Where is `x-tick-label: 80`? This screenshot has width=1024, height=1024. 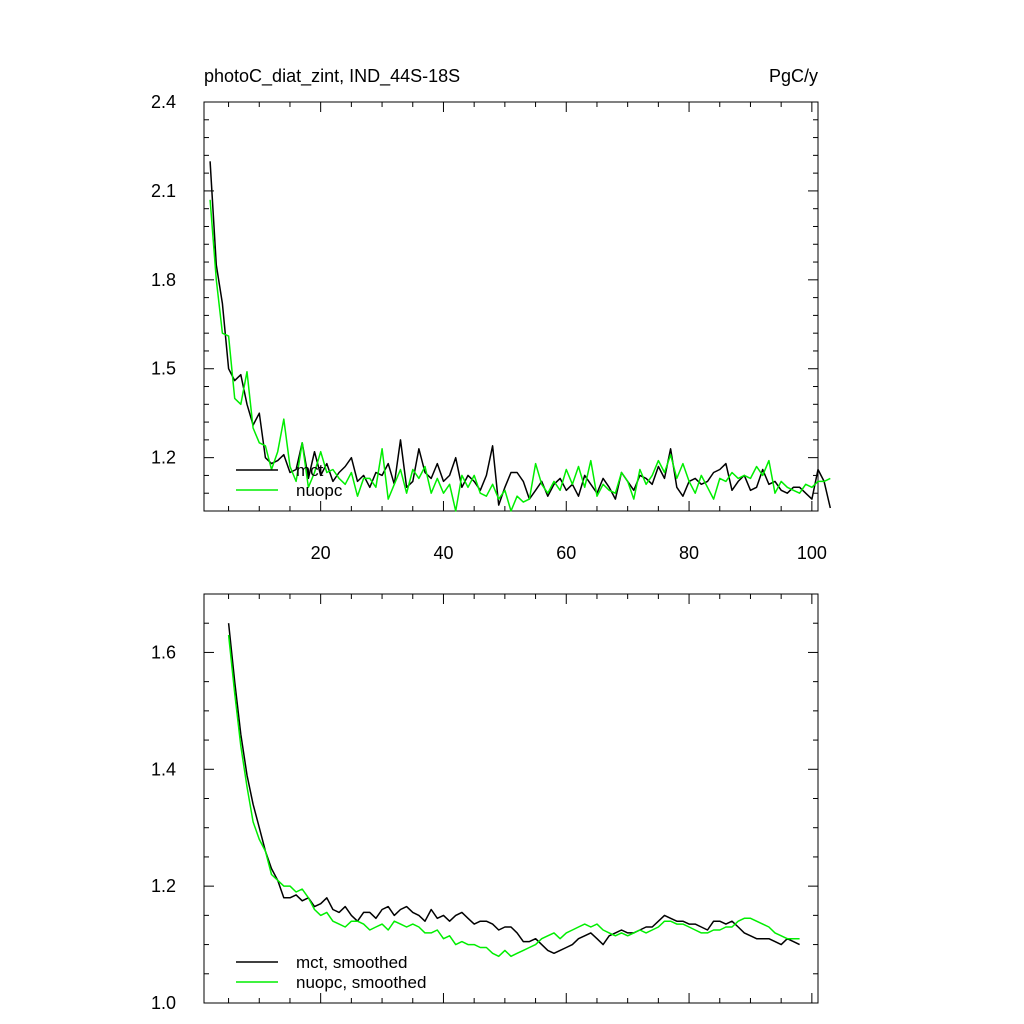 x-tick-label: 80 is located at coordinates (689, 553).